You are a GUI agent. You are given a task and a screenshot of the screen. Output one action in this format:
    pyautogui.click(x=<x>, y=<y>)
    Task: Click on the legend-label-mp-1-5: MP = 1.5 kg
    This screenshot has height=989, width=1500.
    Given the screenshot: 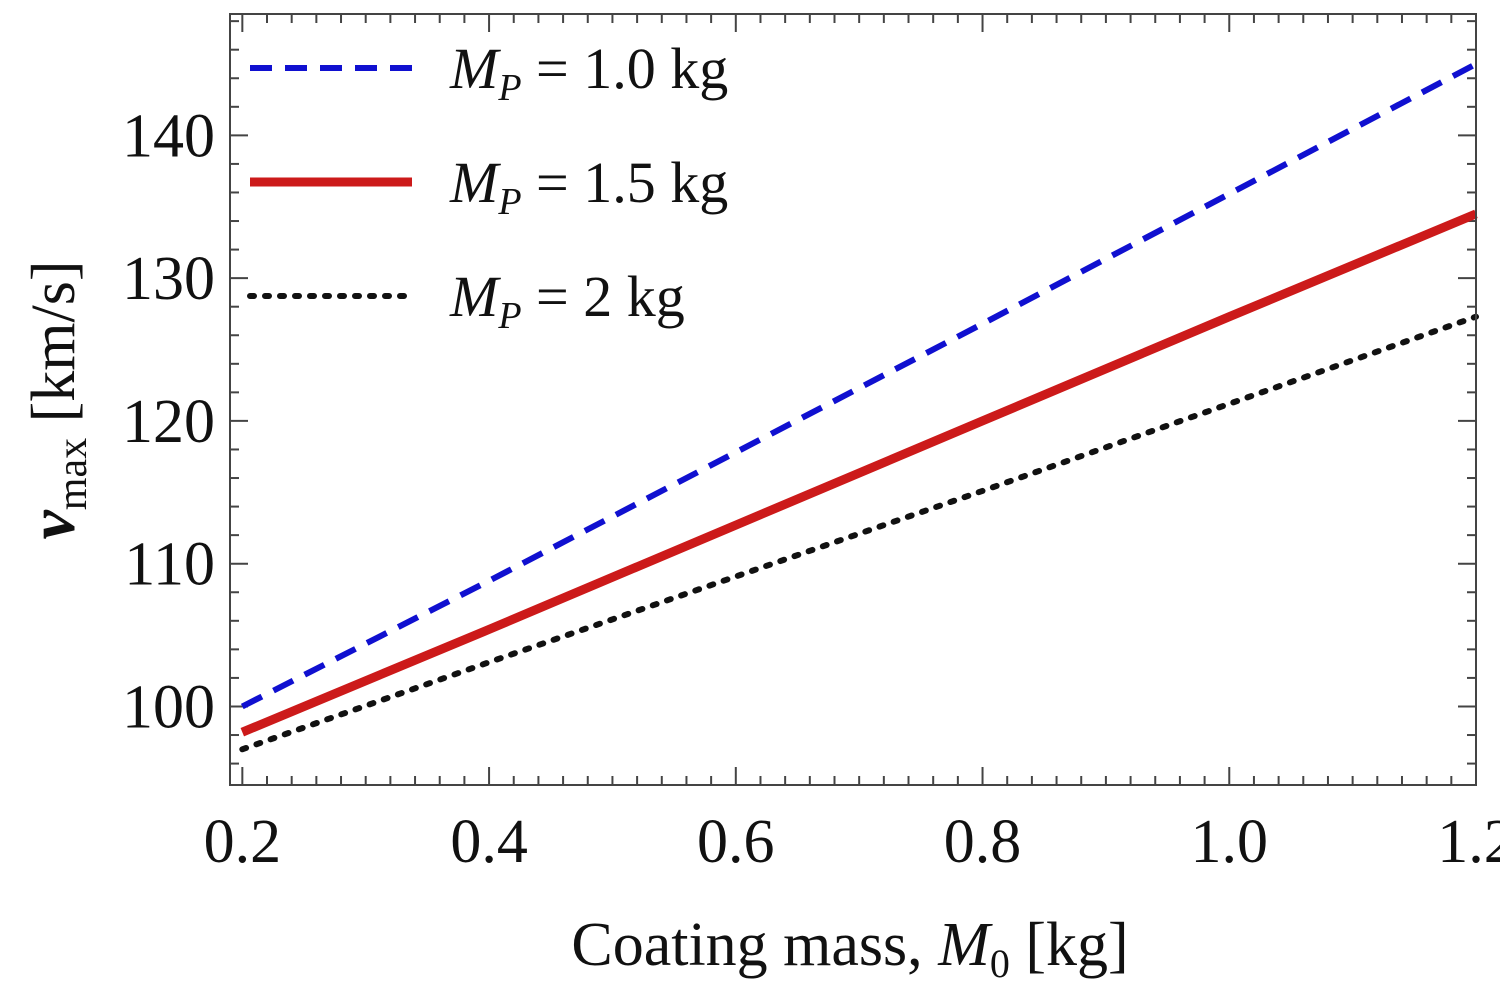 What is the action you would take?
    pyautogui.click(x=588, y=186)
    